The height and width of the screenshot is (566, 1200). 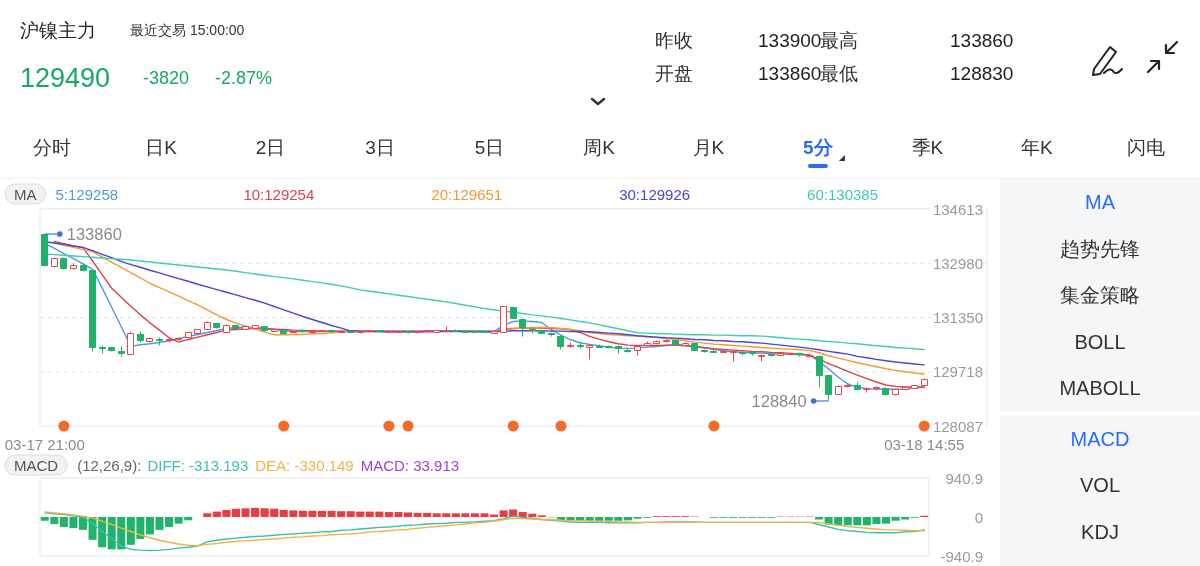 What do you see at coordinates (36, 465) in the screenshot?
I see `chart-title: MACD` at bounding box center [36, 465].